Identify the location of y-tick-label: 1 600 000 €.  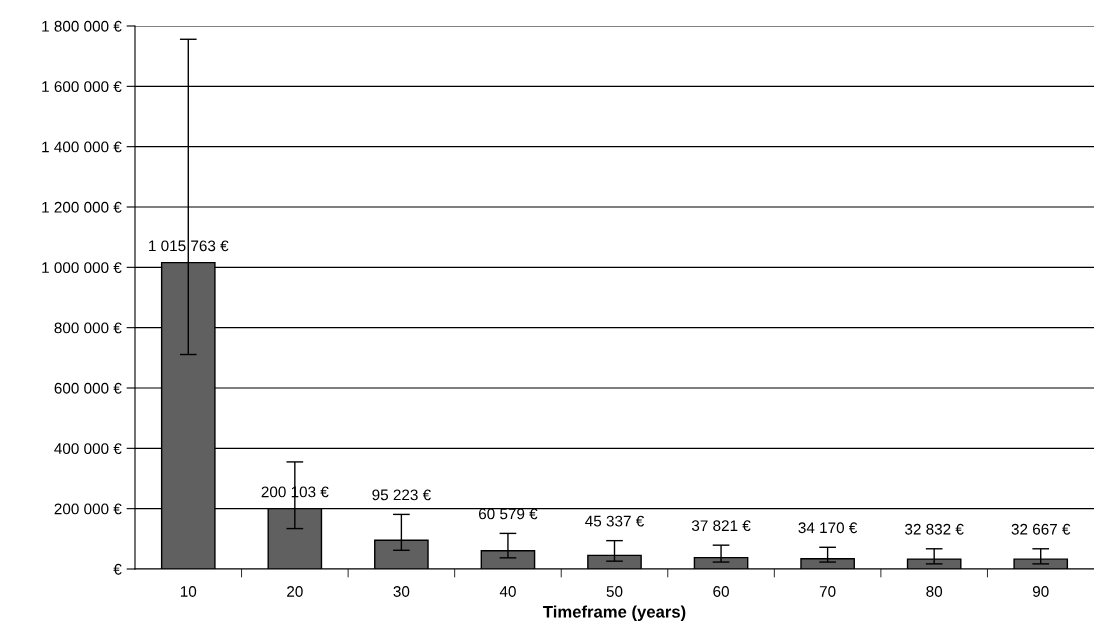
(82, 87).